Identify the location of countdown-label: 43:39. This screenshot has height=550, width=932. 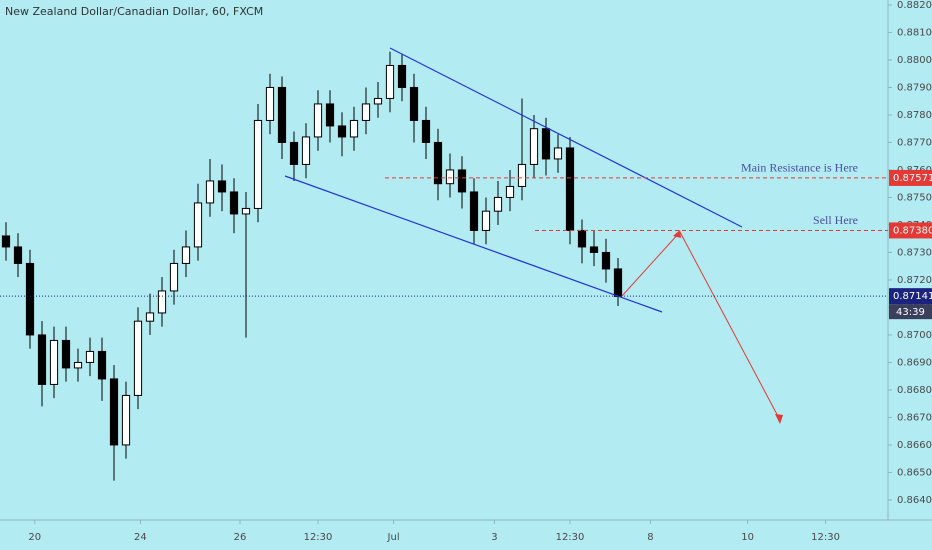
(910, 312).